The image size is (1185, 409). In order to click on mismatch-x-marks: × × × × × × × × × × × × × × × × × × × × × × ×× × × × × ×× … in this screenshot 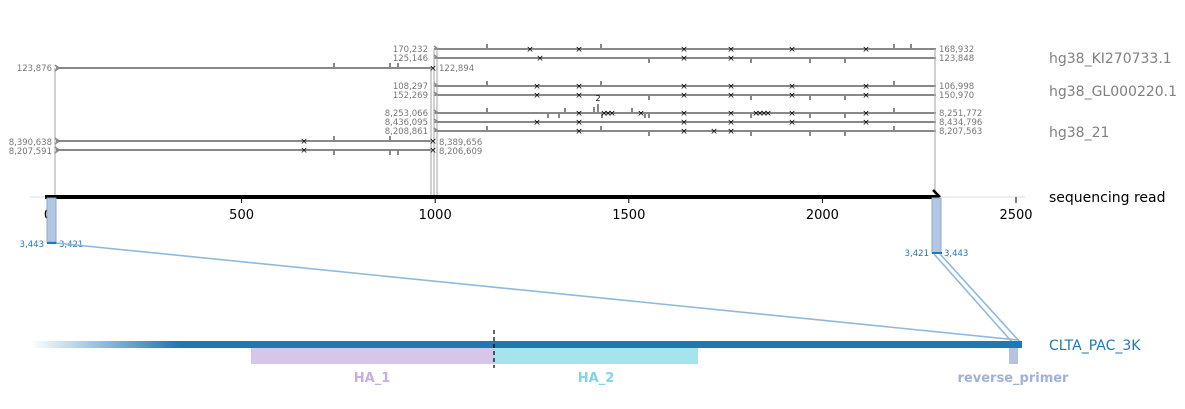, I will do `click(585, 100)`.